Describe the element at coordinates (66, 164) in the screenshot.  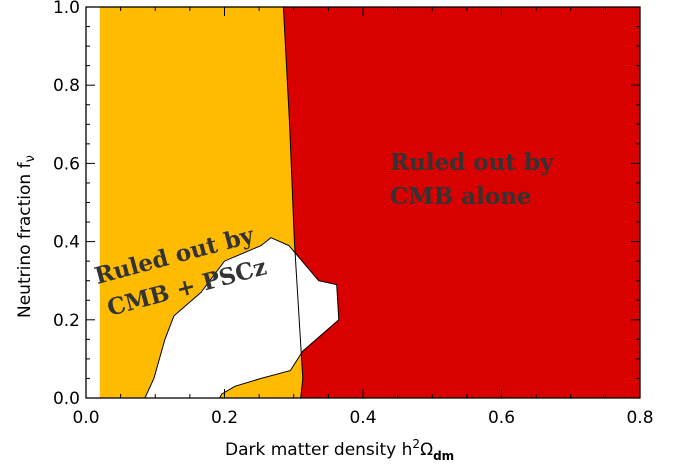
I see `y-tick-label: 0.6` at that location.